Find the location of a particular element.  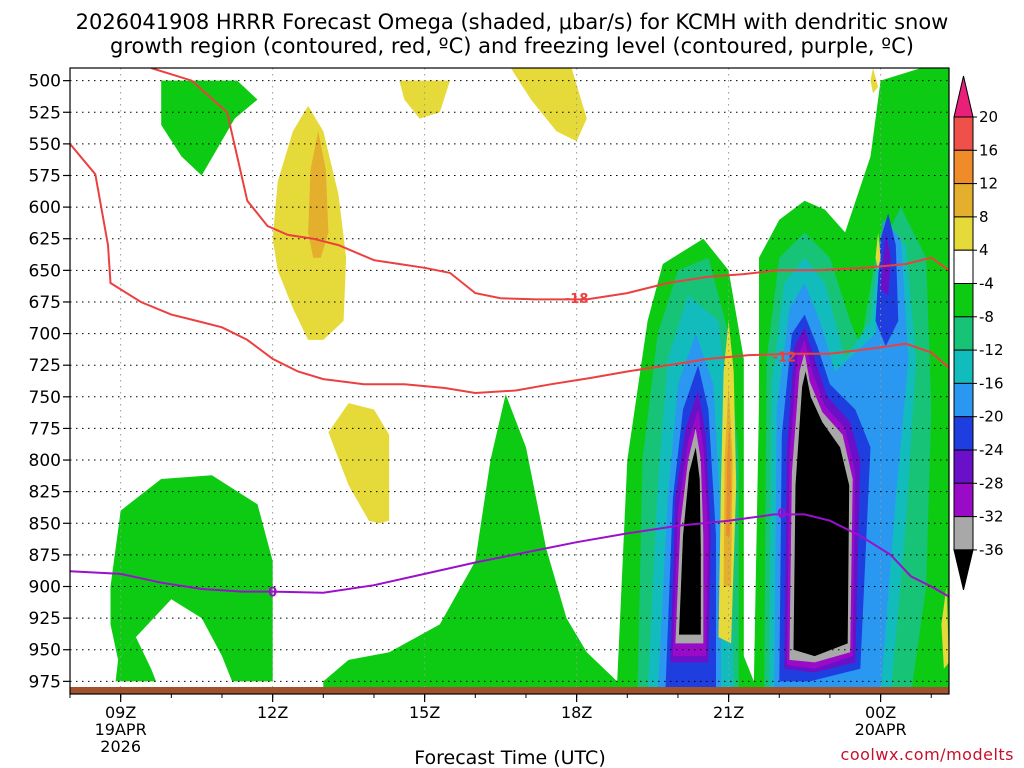

y-tick-label-500: 500 is located at coordinates (45, 82).